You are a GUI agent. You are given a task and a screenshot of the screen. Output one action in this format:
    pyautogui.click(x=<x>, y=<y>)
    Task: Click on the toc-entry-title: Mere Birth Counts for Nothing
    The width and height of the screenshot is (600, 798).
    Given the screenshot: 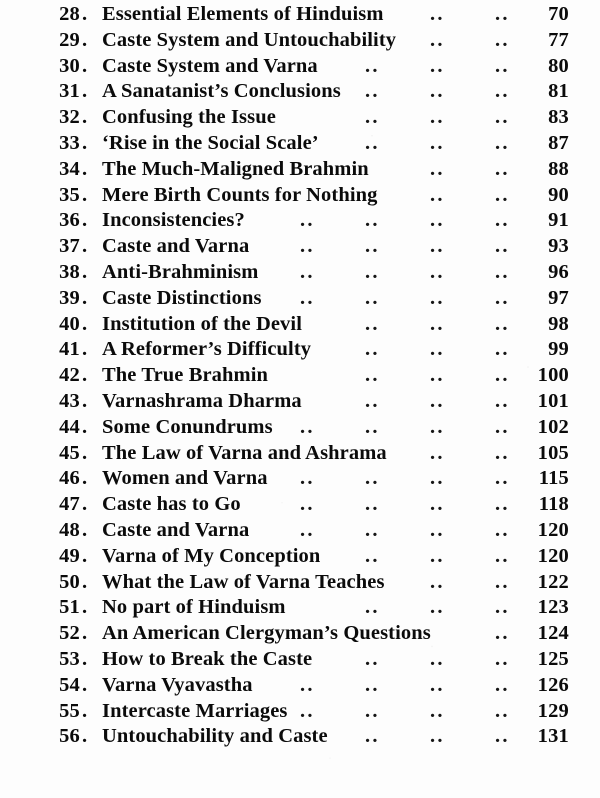 What is the action you would take?
    pyautogui.click(x=240, y=194)
    